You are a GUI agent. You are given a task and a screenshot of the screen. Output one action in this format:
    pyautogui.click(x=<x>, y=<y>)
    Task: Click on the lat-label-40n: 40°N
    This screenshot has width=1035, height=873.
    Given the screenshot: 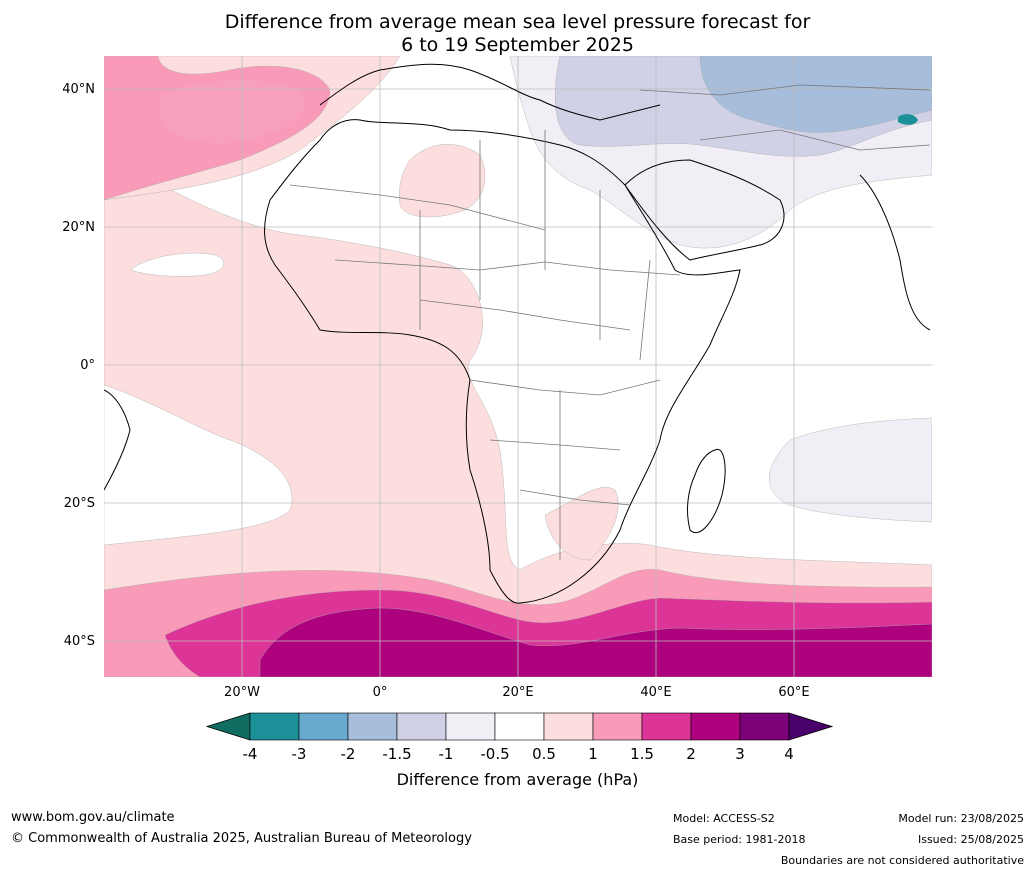 What is the action you would take?
    pyautogui.click(x=78, y=89)
    